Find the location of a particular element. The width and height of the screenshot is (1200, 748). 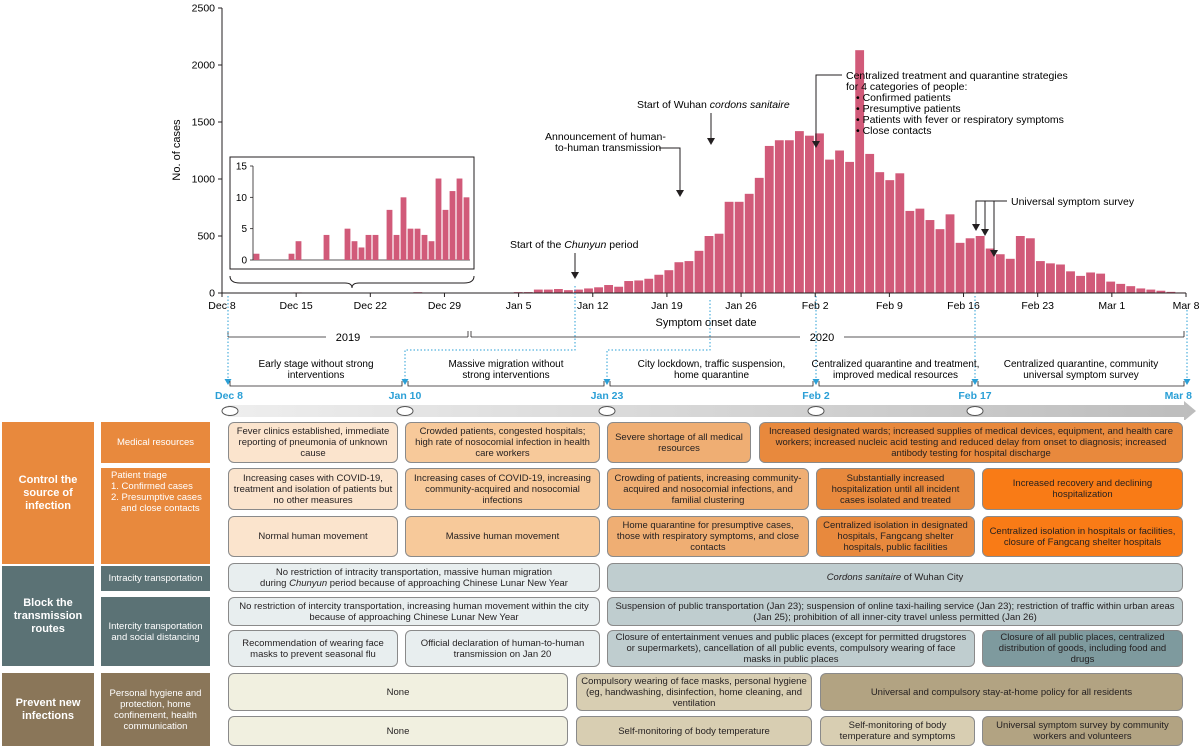

x-tick-label: Jan 26 is located at coordinates (741, 306).